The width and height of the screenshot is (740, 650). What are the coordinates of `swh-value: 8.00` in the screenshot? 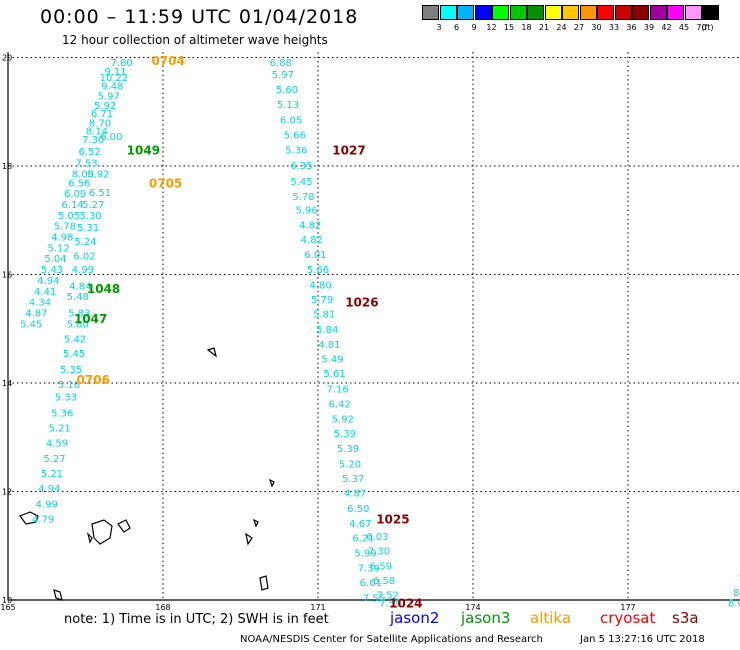 It's located at (83, 175).